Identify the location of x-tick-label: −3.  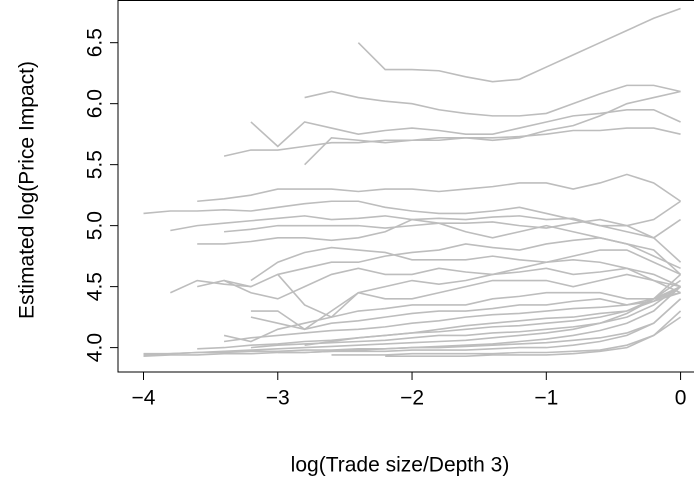
(278, 398).